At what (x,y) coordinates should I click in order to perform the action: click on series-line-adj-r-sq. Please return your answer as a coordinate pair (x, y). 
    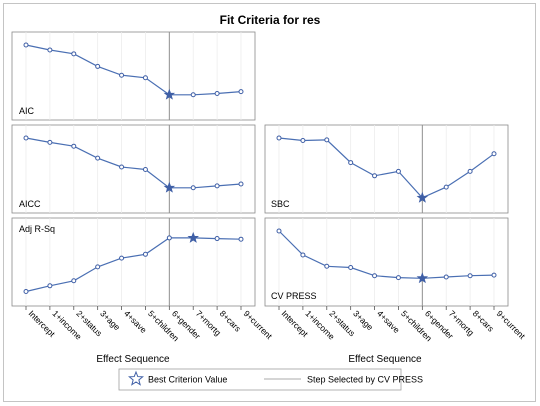
    Looking at the image, I should click on (133, 265).